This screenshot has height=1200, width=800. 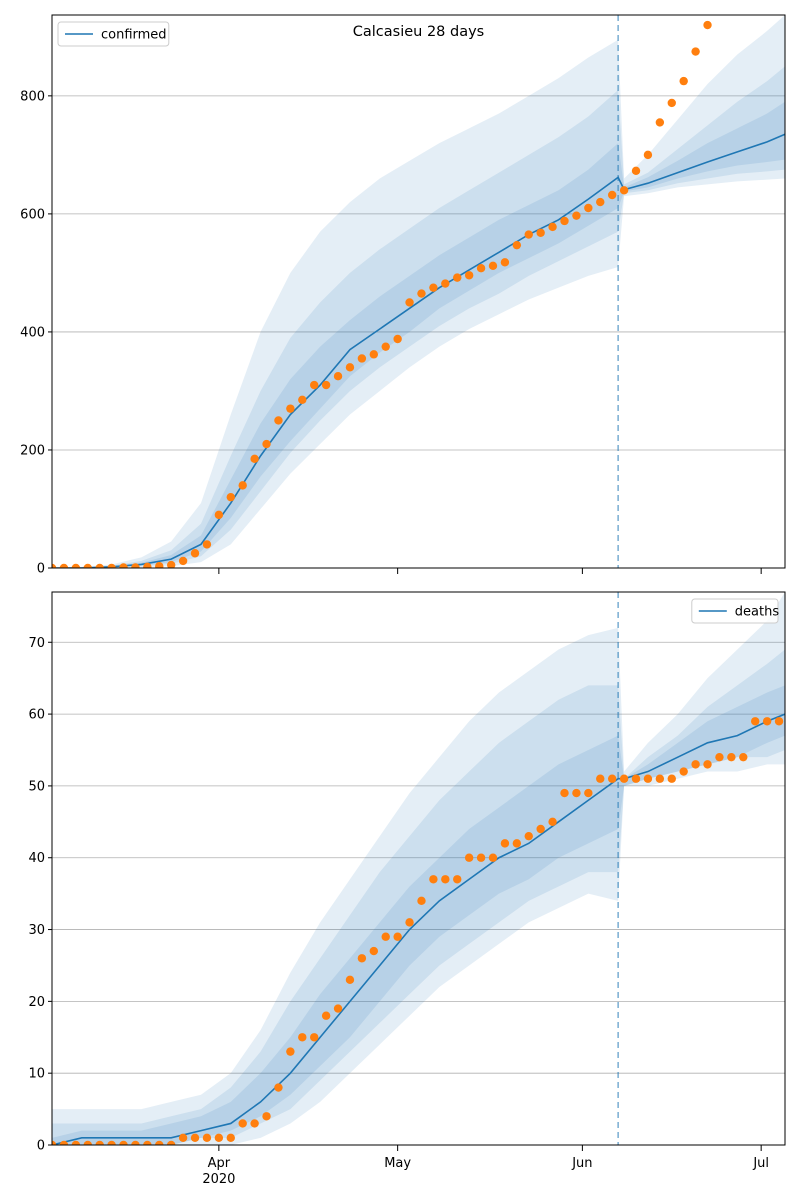 What do you see at coordinates (219, 1163) in the screenshot?
I see `x-tick-label: Apr` at bounding box center [219, 1163].